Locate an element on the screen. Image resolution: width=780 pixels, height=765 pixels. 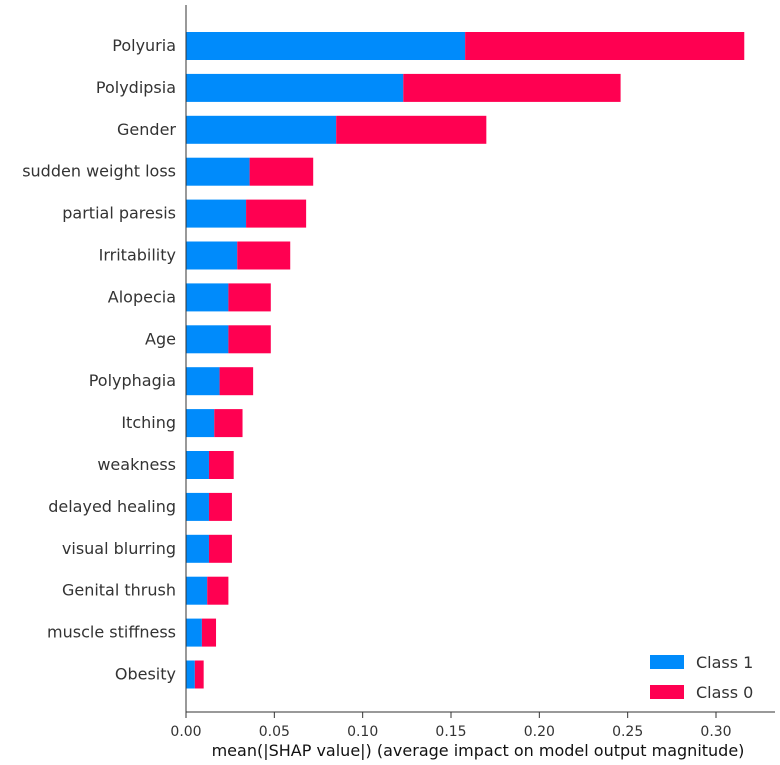
x-ticks: 0.00 0.05 0.10 0.15 0.20 0.25 0.30 is located at coordinates (451, 726).